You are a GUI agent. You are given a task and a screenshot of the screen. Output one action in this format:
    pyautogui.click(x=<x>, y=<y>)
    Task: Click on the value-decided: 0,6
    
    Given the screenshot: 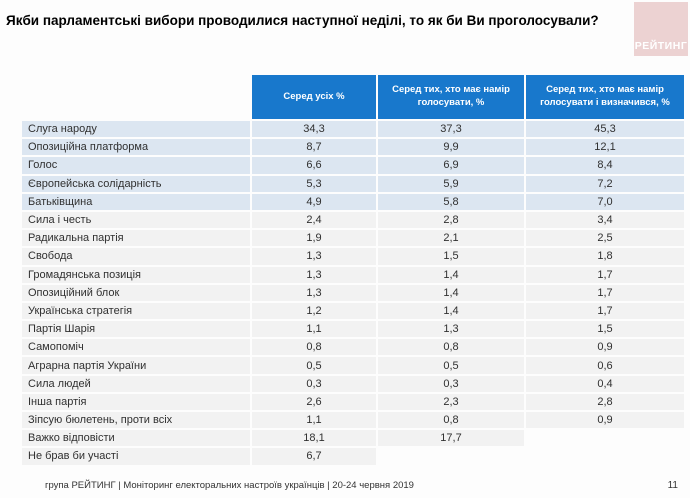 What is the action you would take?
    pyautogui.click(x=605, y=365)
    